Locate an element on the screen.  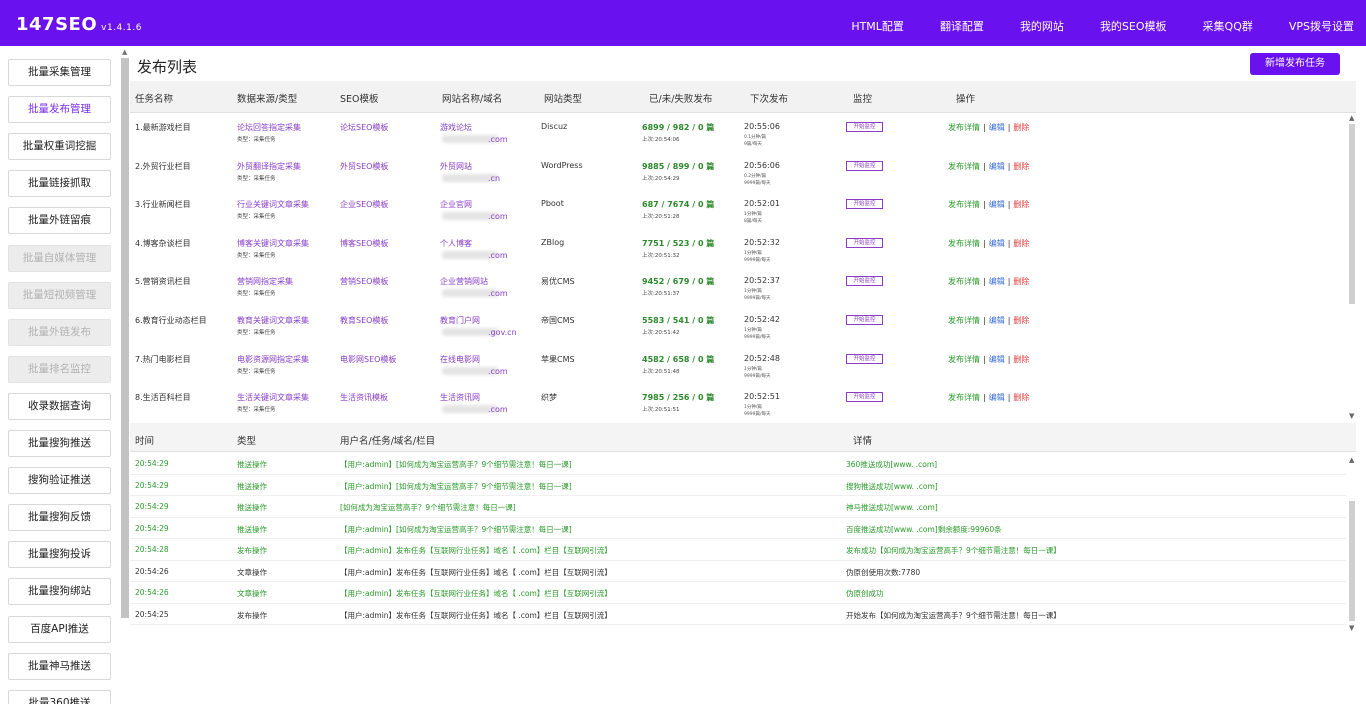
last-publish-time: 上次:20:51:51 is located at coordinates (661, 410).